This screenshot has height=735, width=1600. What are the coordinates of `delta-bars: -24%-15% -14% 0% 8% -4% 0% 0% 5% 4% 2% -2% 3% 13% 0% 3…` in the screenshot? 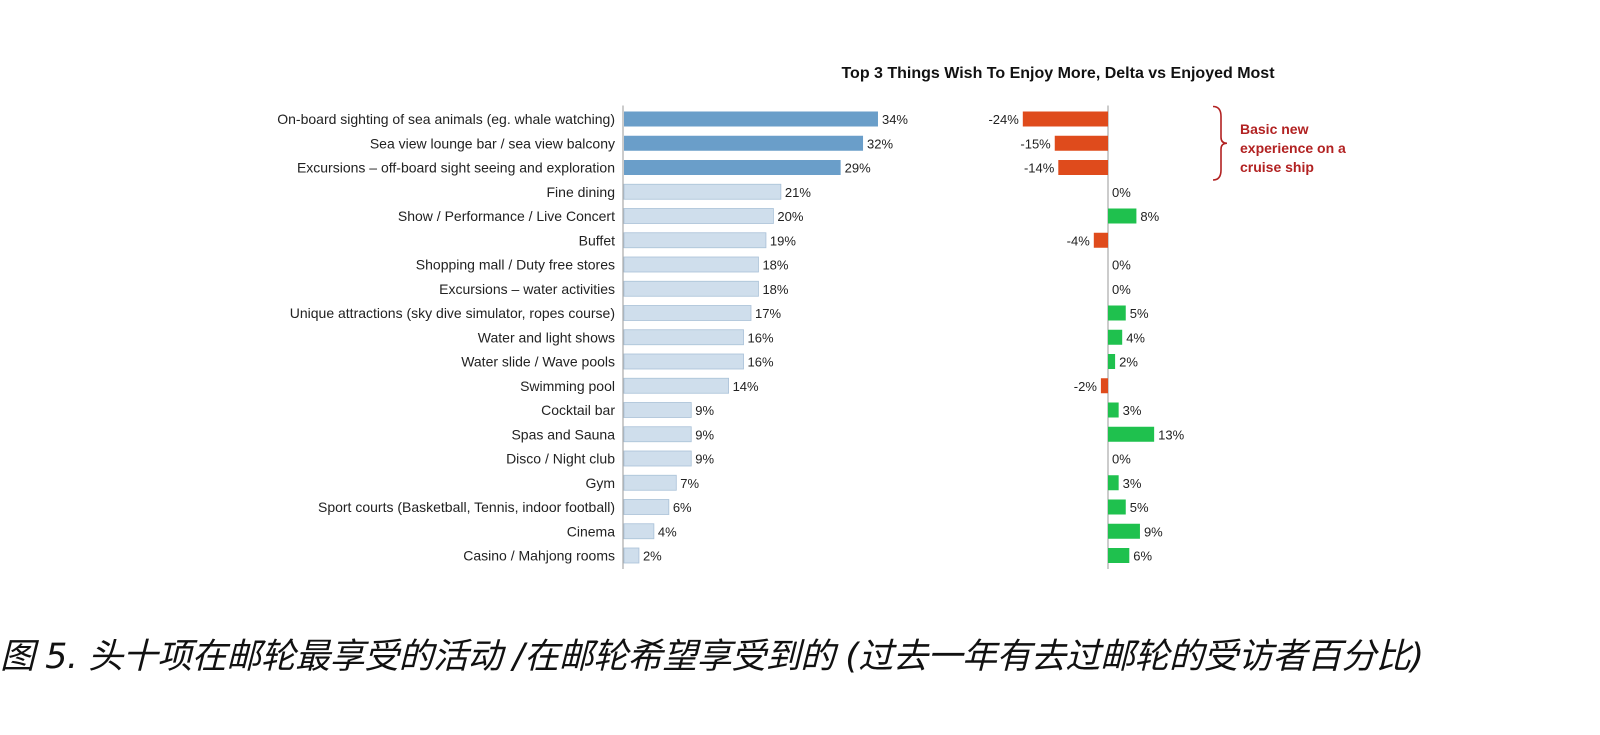 It's located at (1086, 337).